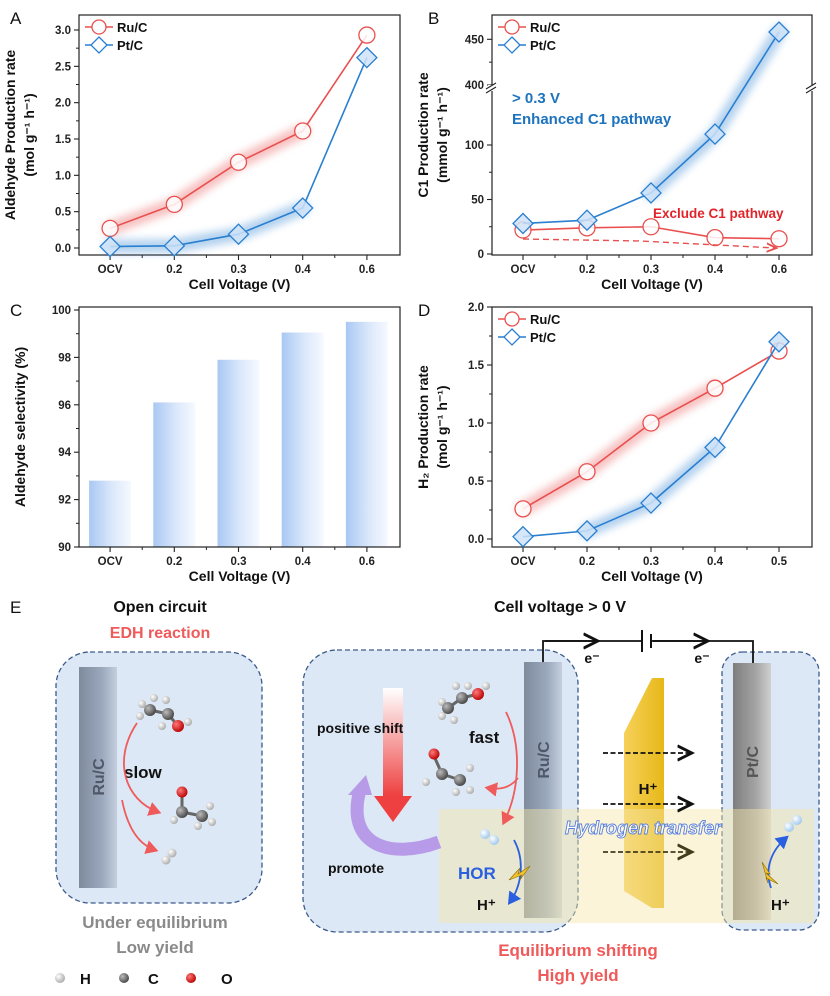 This screenshot has height=996, width=830. I want to click on ethanol-molecule-right, so click(464, 703).